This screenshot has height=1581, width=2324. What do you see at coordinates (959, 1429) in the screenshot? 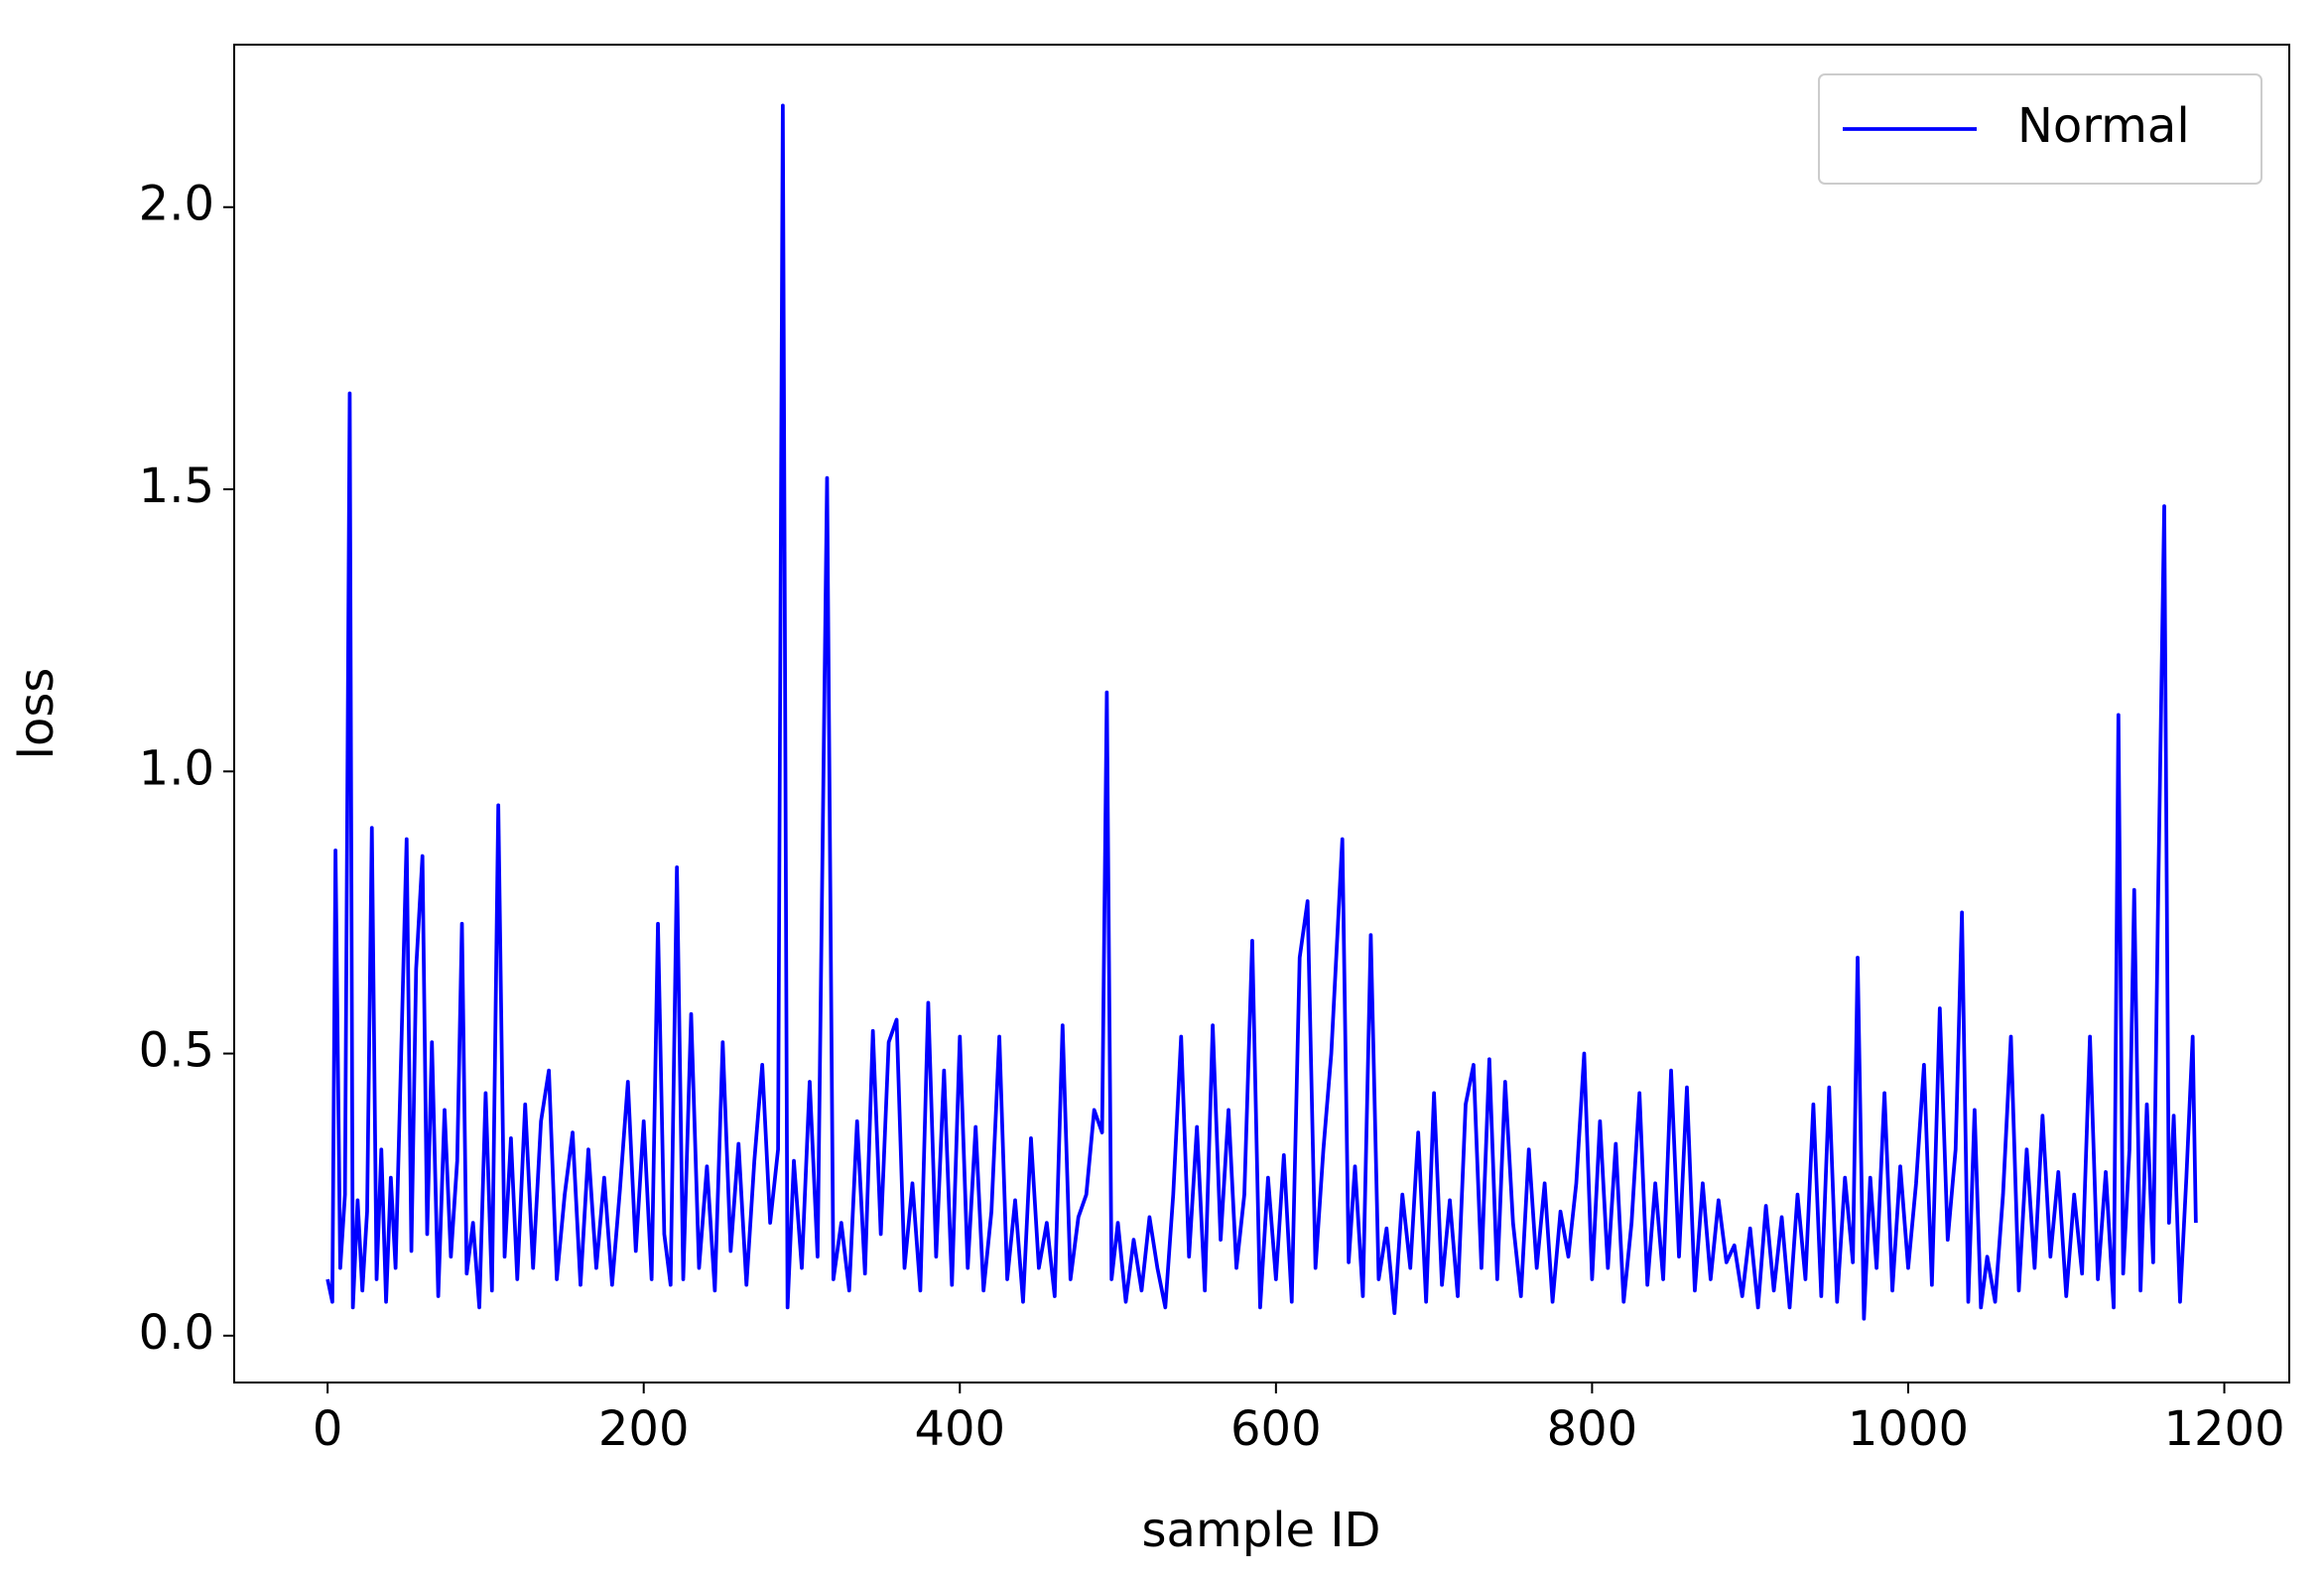
I see `x-tick-label: 400` at bounding box center [959, 1429].